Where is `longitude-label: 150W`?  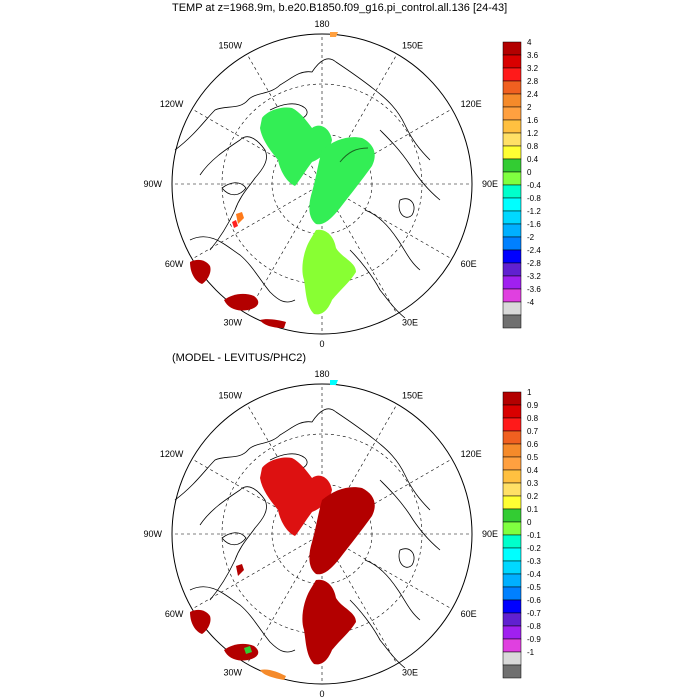 longitude-label: 150W is located at coordinates (230, 395).